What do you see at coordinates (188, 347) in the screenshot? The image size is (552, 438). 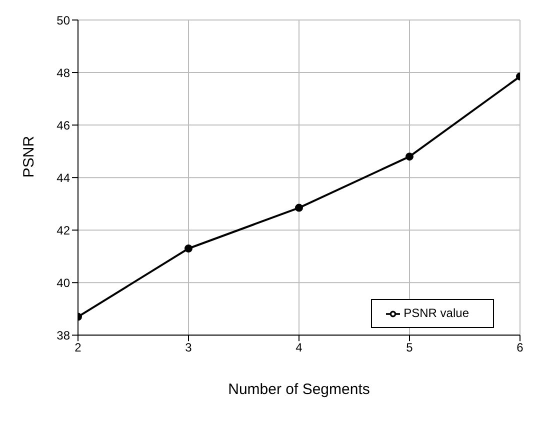 I see `x-tick-label: 3` at bounding box center [188, 347].